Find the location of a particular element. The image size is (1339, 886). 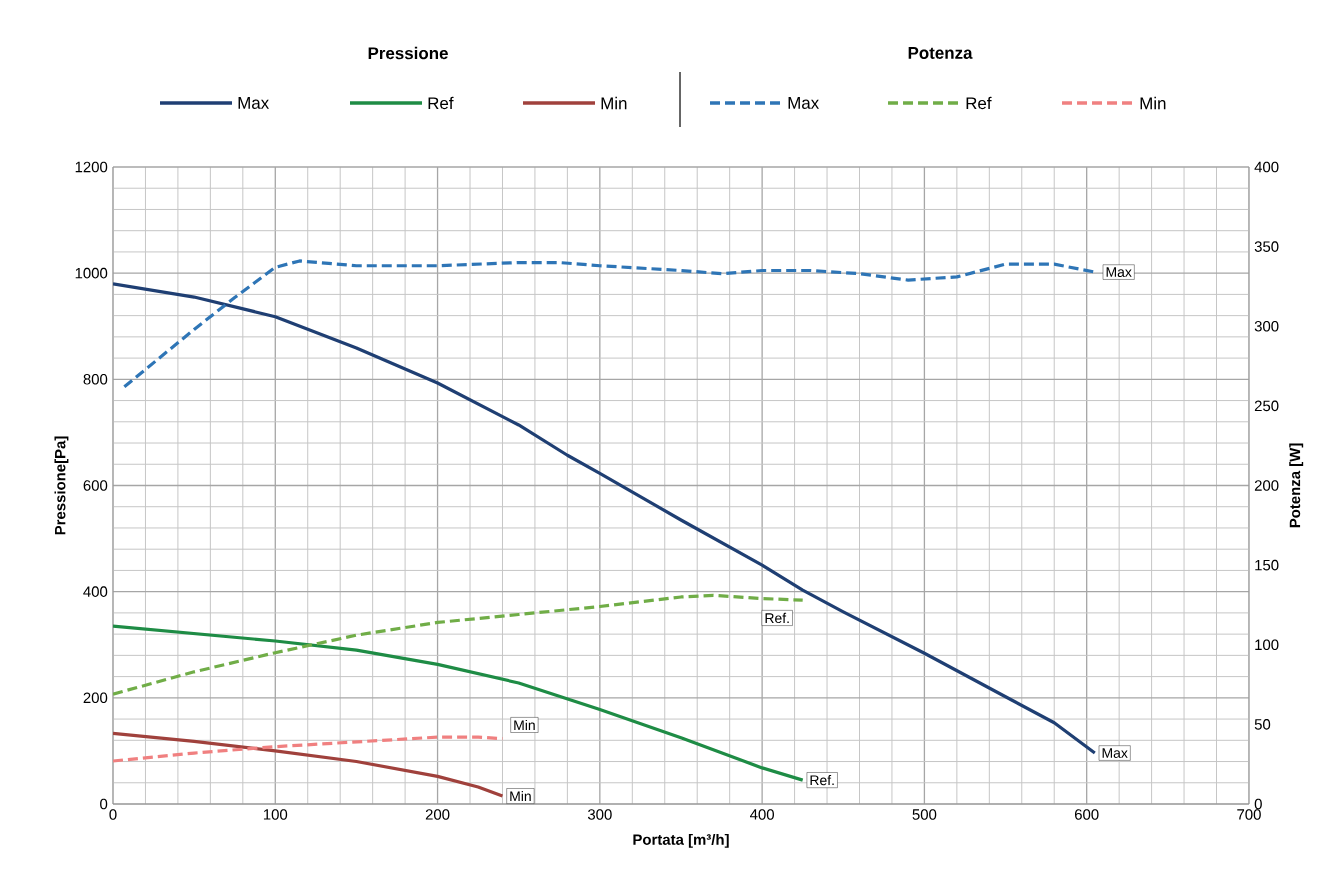

x-tick-label: 100 is located at coordinates (275, 814).